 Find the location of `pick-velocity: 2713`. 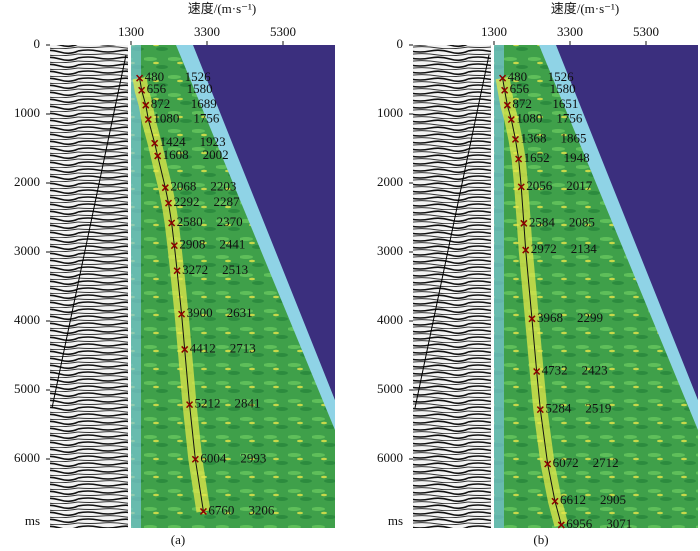

pick-velocity: 2713 is located at coordinates (243, 347).